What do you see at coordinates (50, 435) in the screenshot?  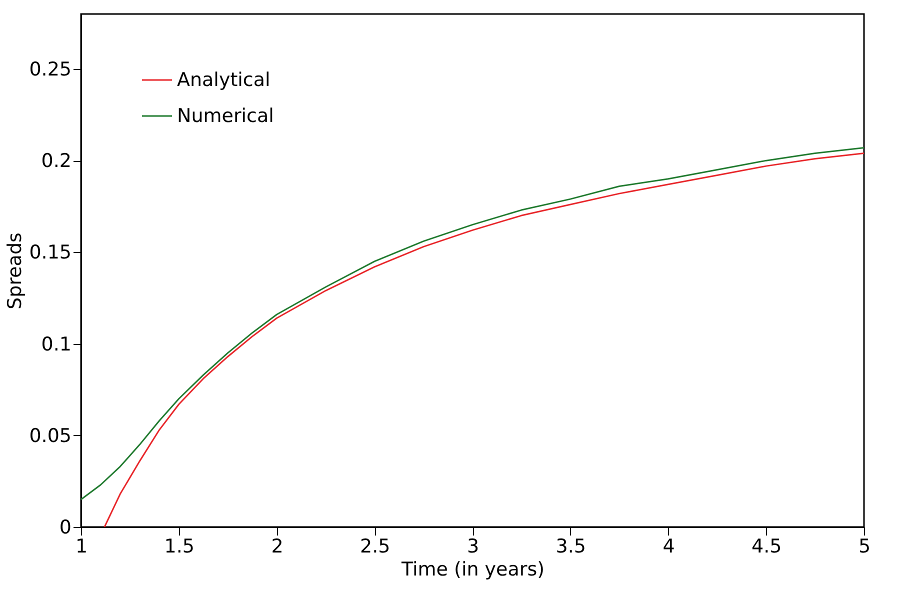 I see `y-tick-label: 0.05` at bounding box center [50, 435].